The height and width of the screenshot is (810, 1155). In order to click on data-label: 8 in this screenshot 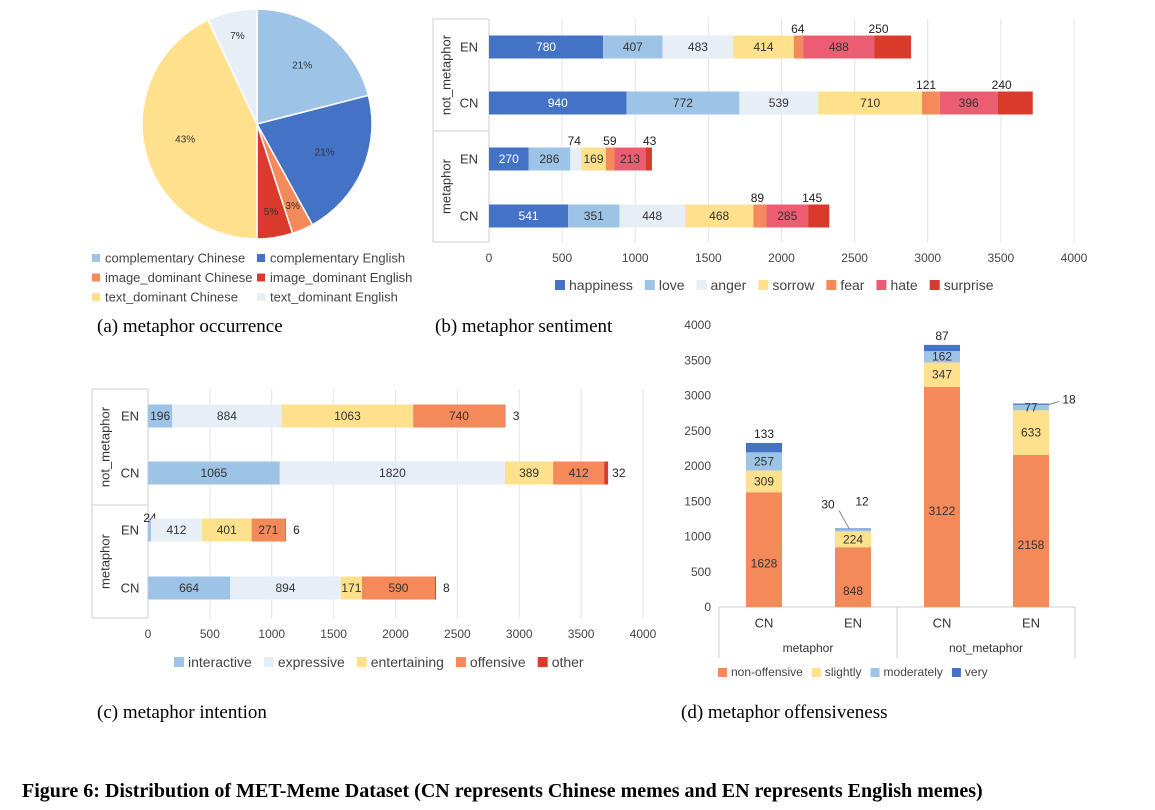, I will do `click(446, 588)`.